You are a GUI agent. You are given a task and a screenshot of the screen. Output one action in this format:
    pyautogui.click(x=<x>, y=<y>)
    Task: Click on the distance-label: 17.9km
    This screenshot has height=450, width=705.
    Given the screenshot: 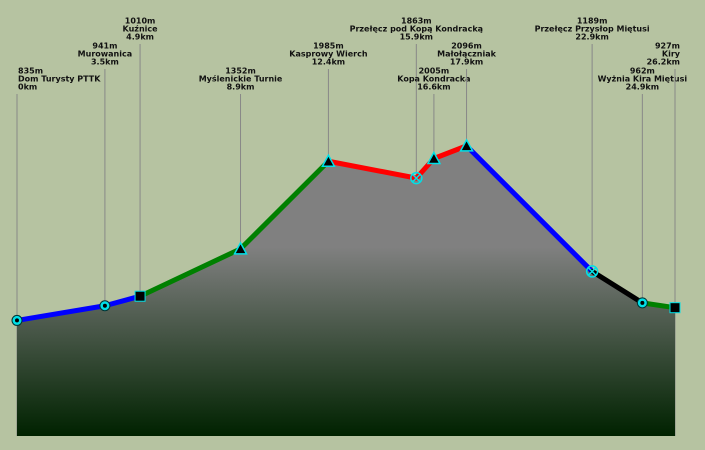 What is the action you would take?
    pyautogui.click(x=466, y=62)
    